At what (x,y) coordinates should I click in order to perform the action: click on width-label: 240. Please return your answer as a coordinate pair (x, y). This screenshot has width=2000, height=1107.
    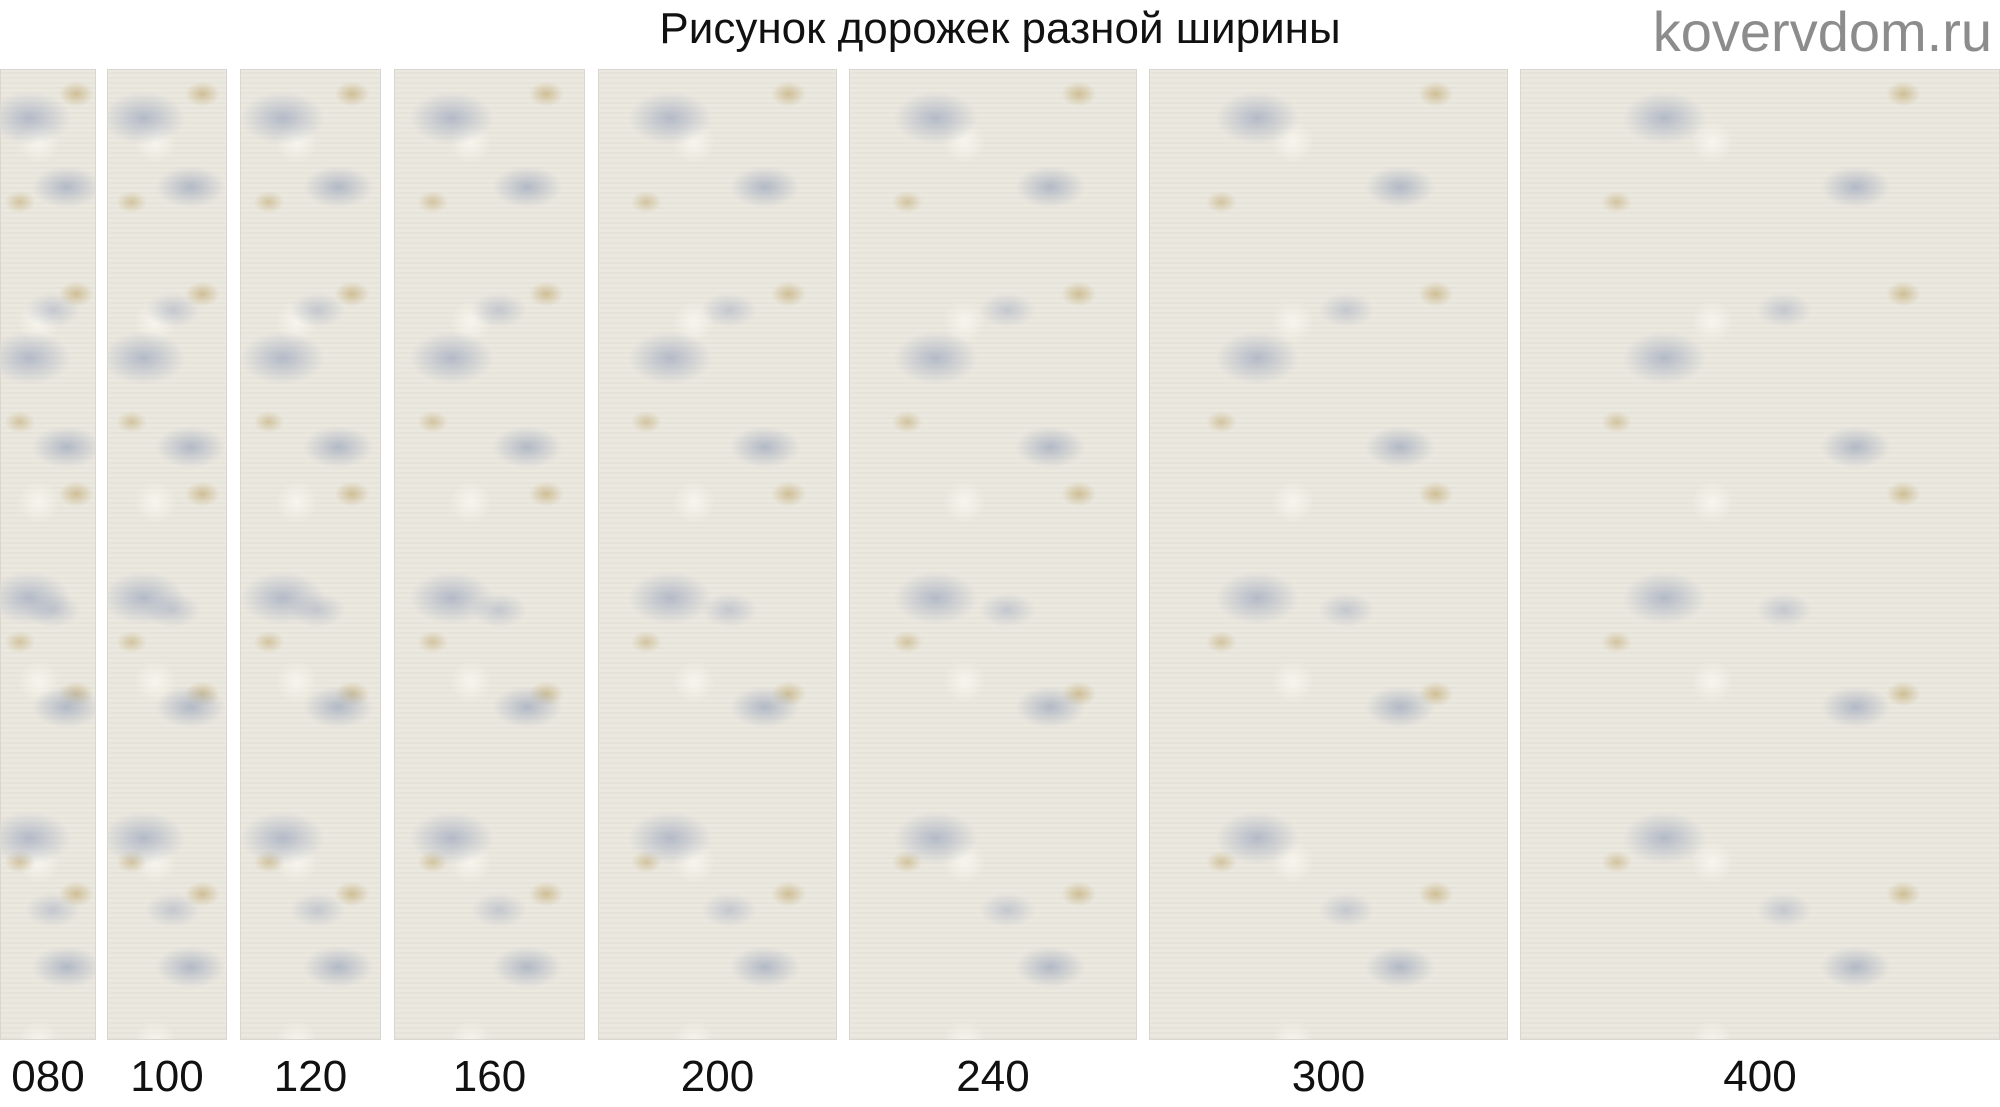
    Looking at the image, I should click on (993, 1076).